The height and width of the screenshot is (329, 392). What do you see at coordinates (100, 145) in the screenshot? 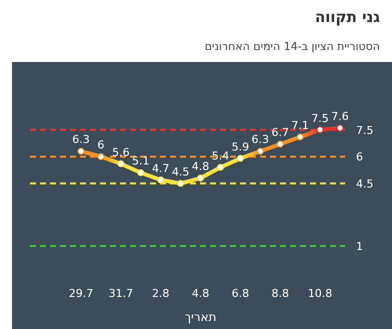
I see `data-label: 6` at bounding box center [100, 145].